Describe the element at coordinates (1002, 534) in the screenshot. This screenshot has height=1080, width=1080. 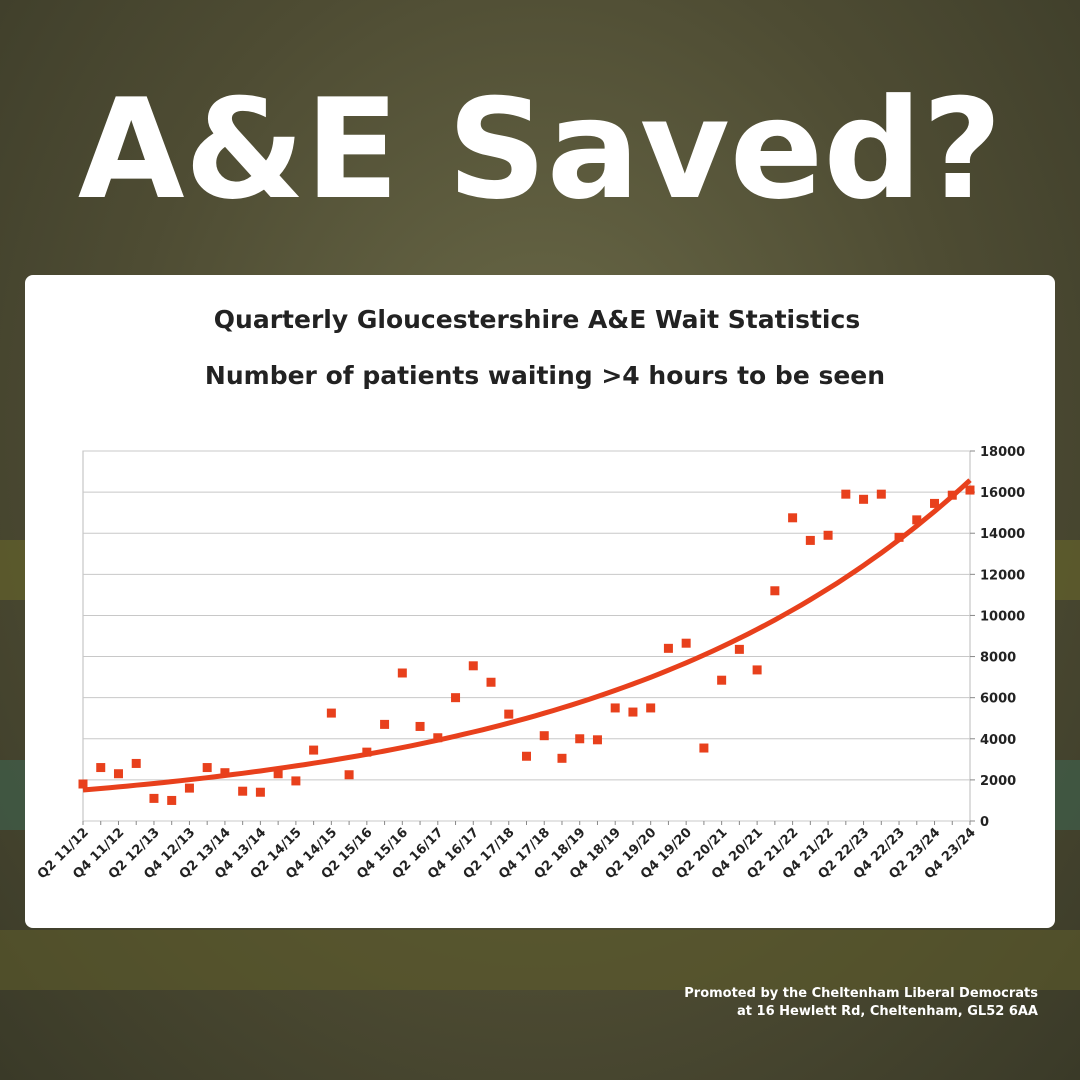
I see `y-tick-label: 14000` at that location.